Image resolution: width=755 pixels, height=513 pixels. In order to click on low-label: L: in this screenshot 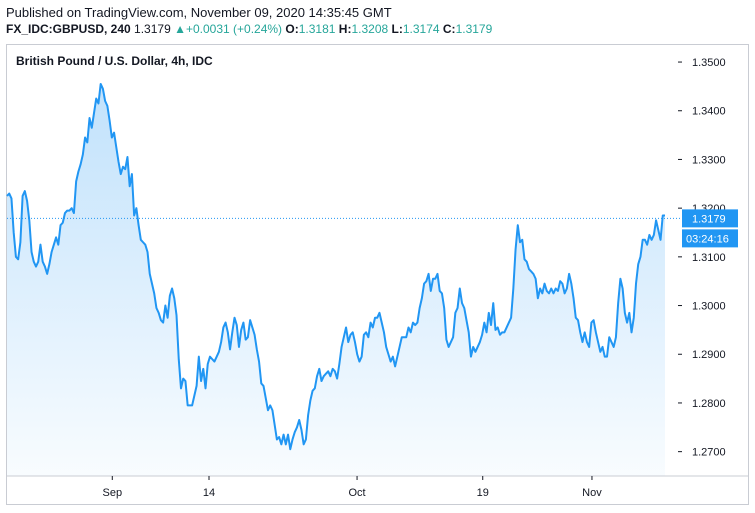, I will do `click(397, 29)`.